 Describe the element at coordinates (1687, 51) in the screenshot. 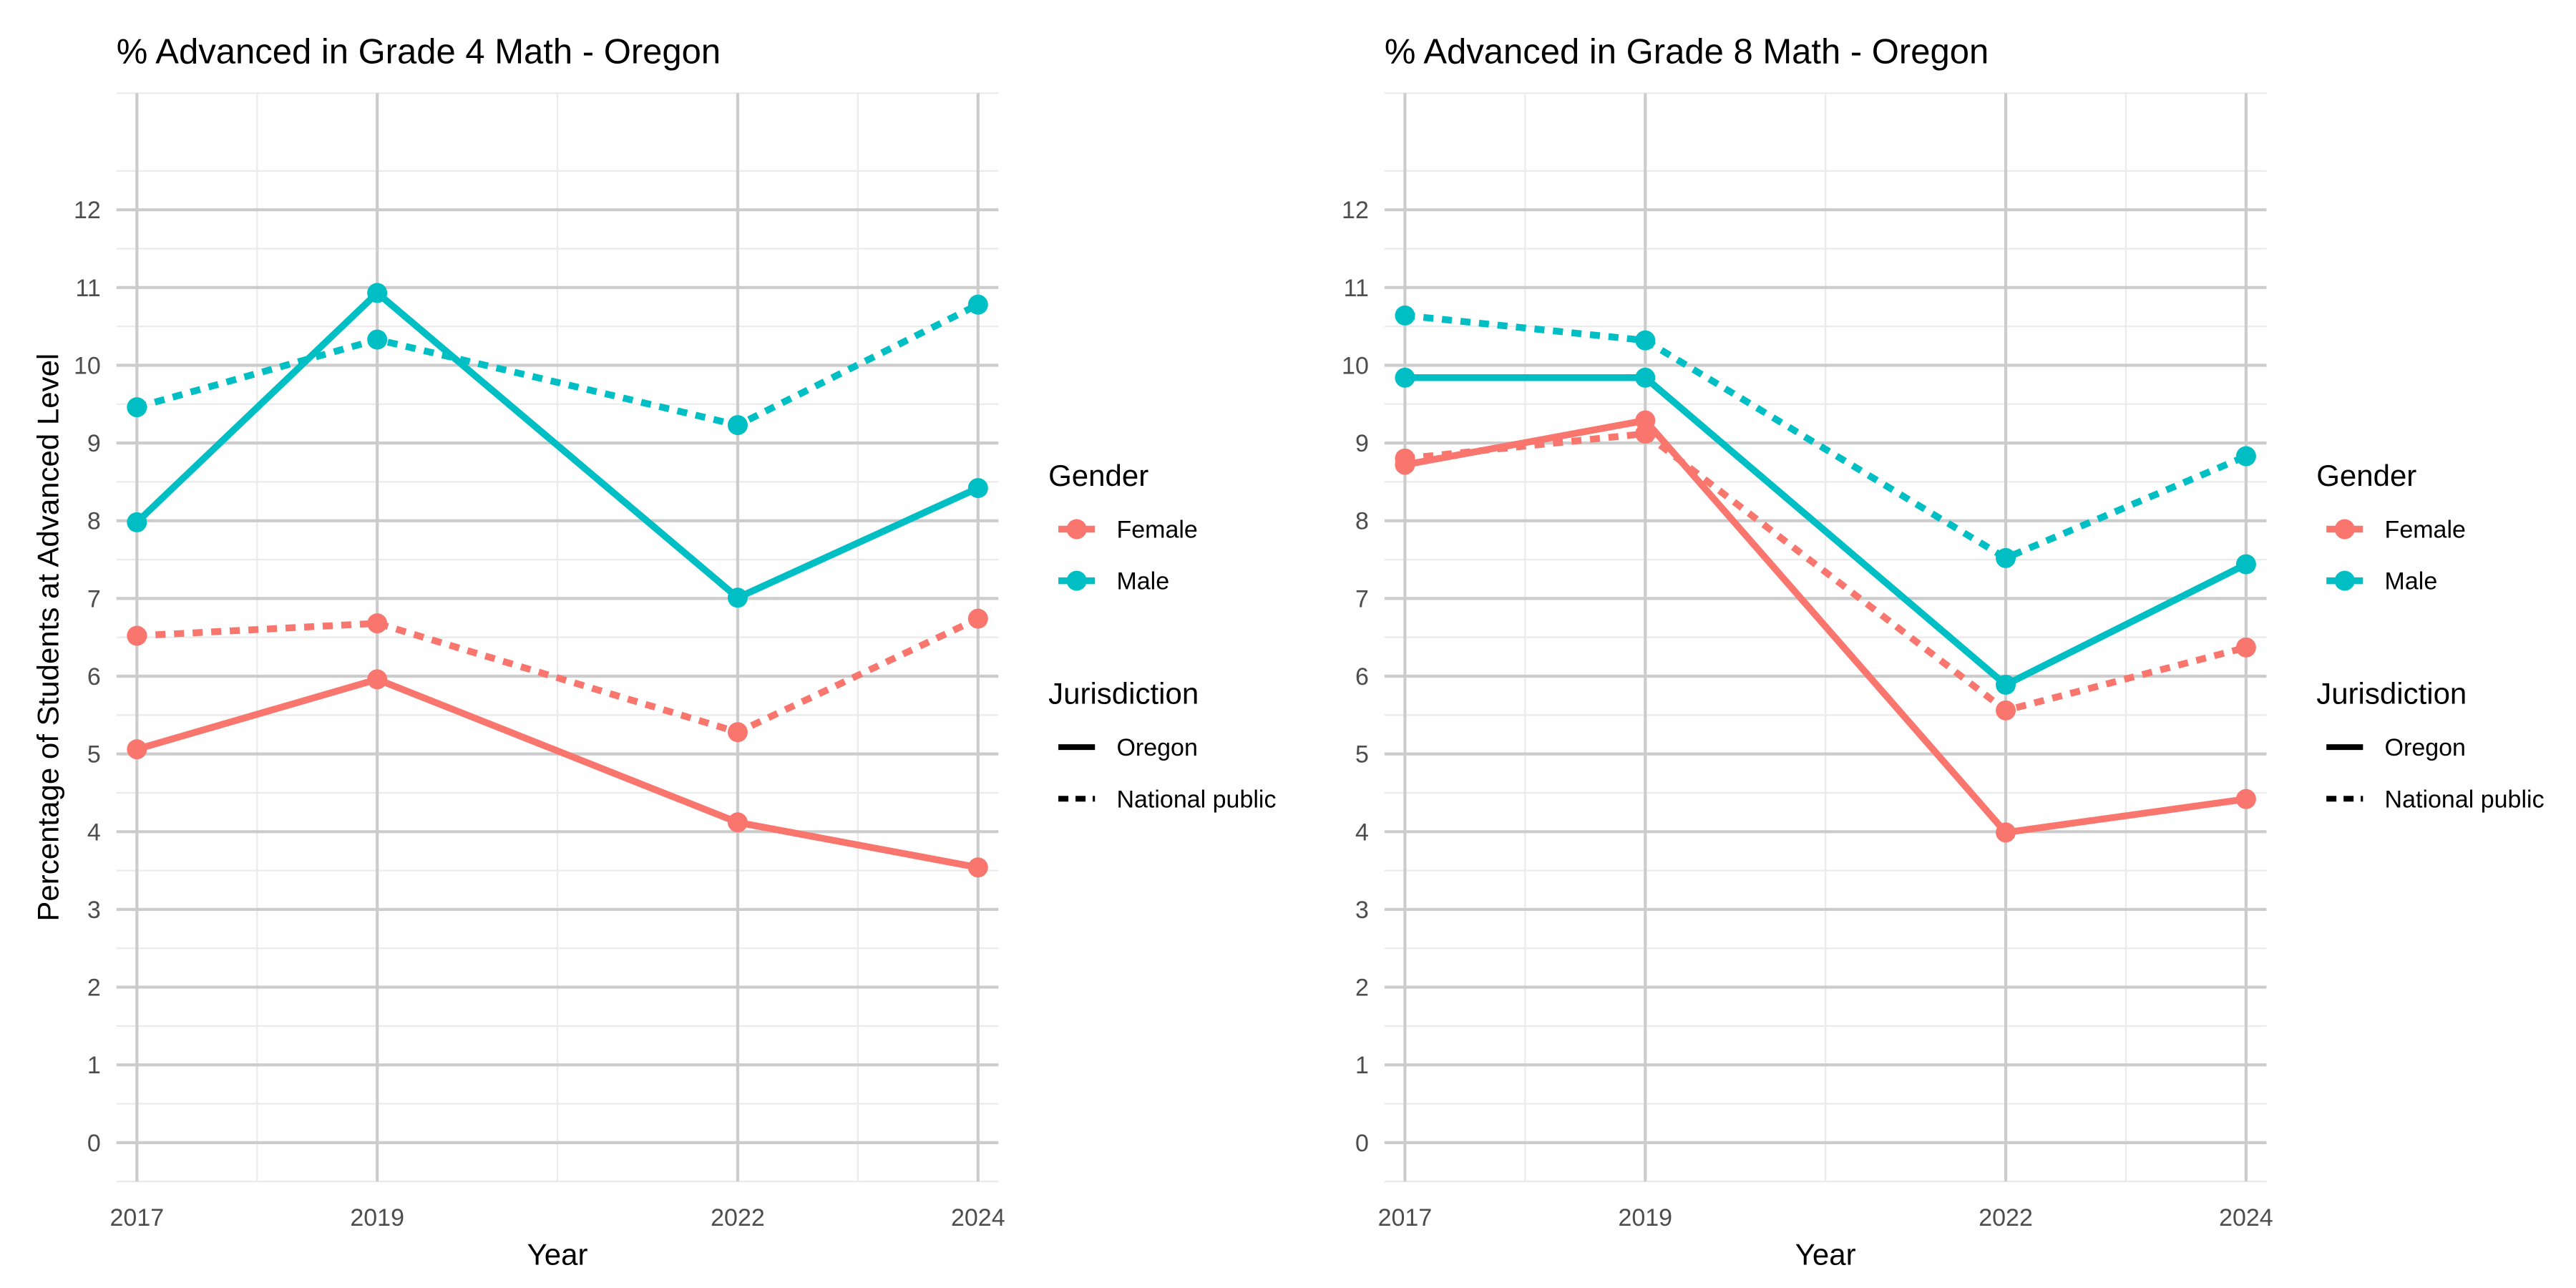

I see `chart-title: % Advanced in Grade 8 Math - Oregon` at that location.